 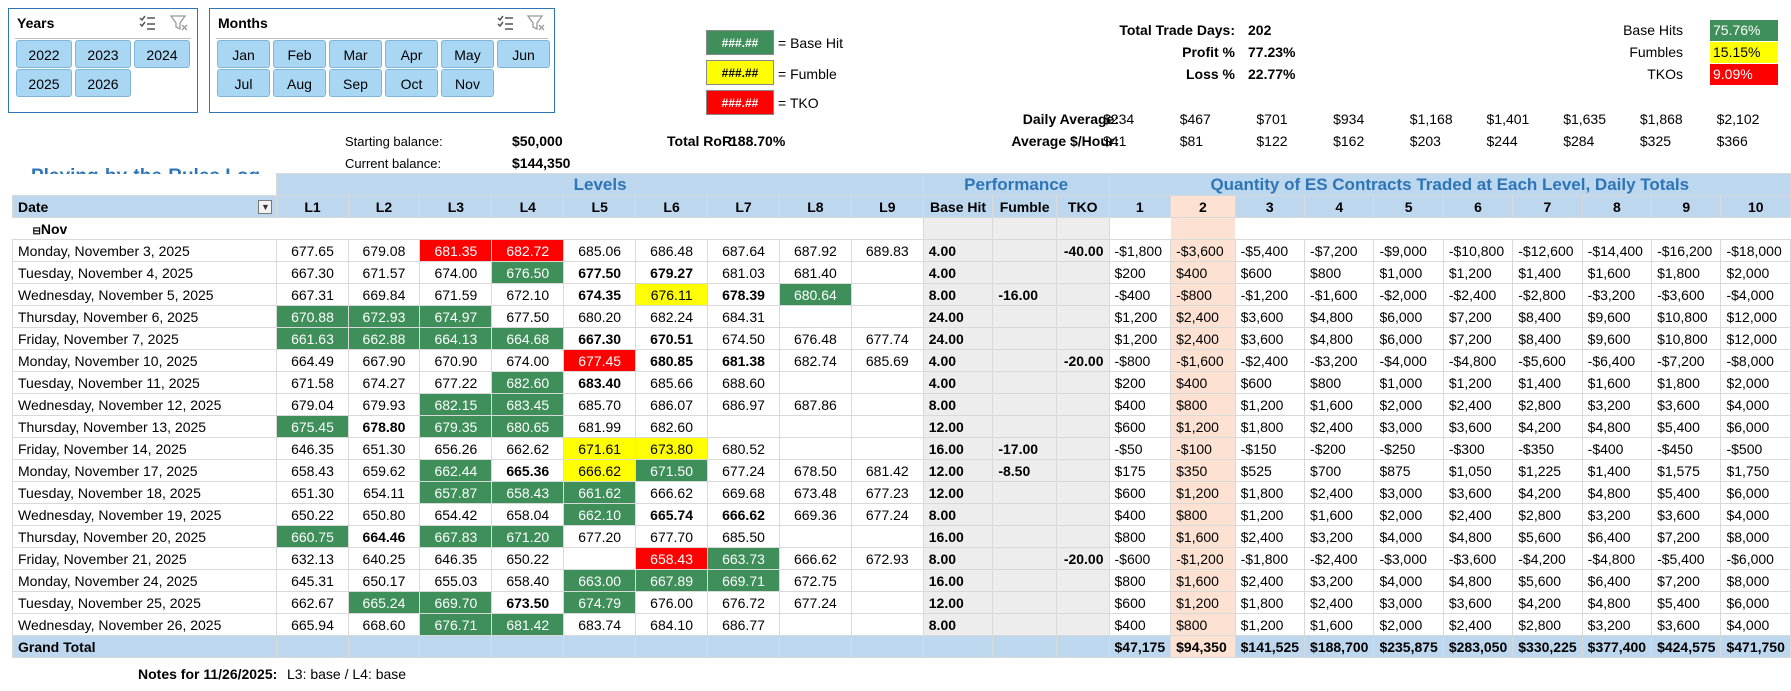 What do you see at coordinates (456, 360) in the screenshot?
I see `level-cell-L3: 670.90` at bounding box center [456, 360].